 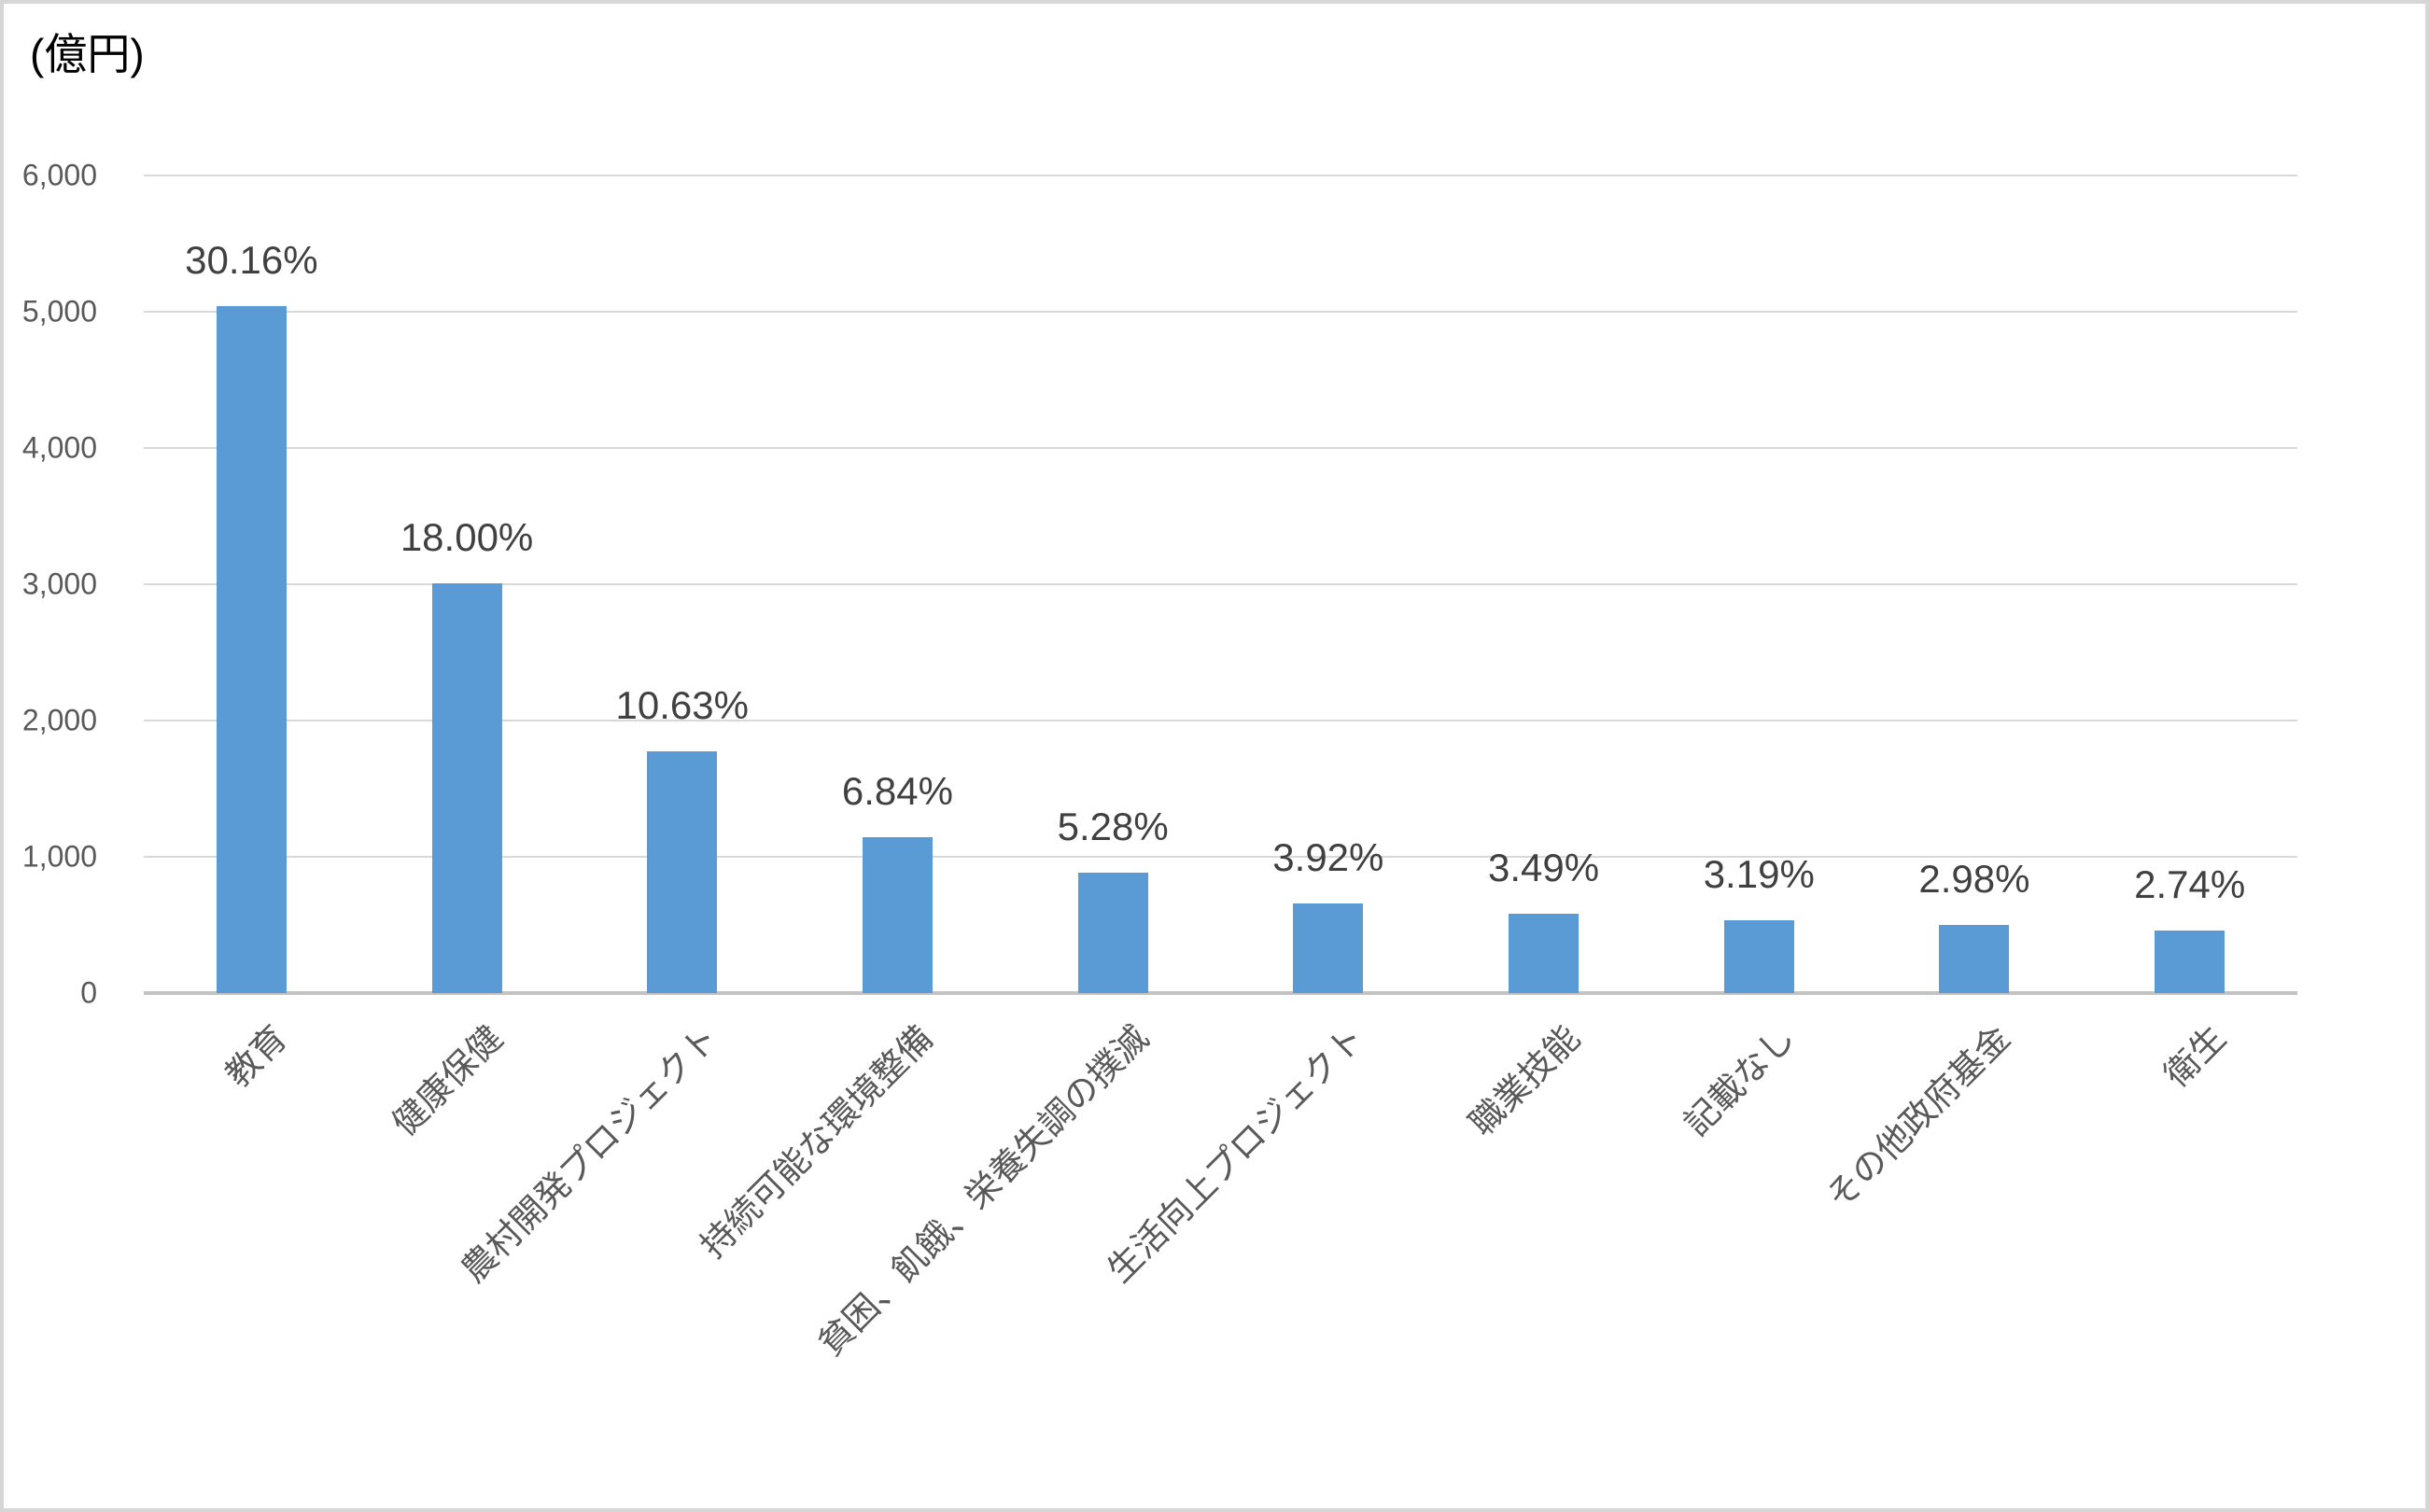 What do you see at coordinates (59, 856) in the screenshot?
I see `y-tick-label: 1,000` at bounding box center [59, 856].